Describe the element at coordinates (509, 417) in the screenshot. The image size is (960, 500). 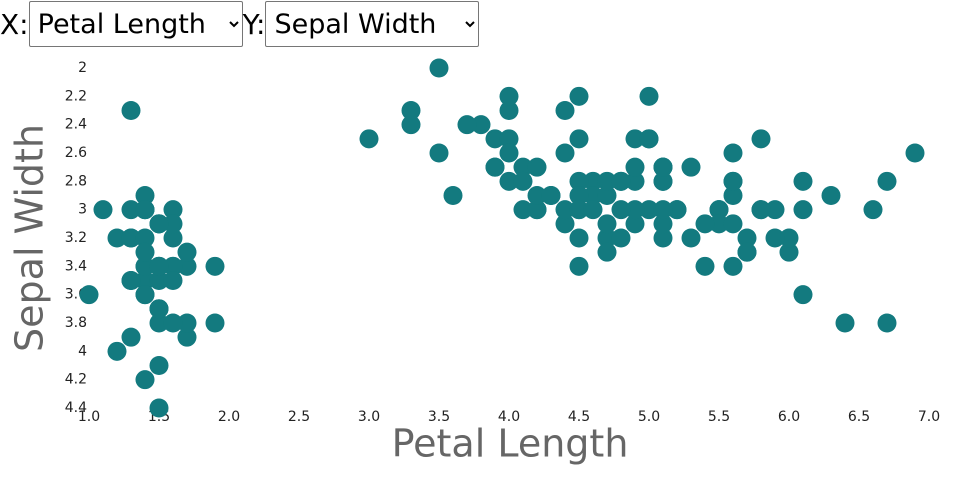
I see `x-tick-label: 4.0` at that location.